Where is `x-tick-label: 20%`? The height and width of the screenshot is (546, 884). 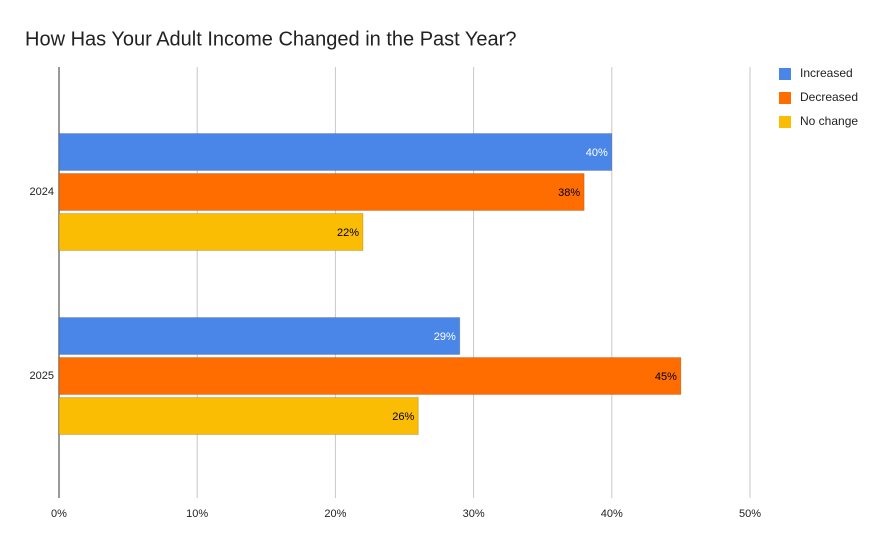 x-tick-label: 20% is located at coordinates (335, 514).